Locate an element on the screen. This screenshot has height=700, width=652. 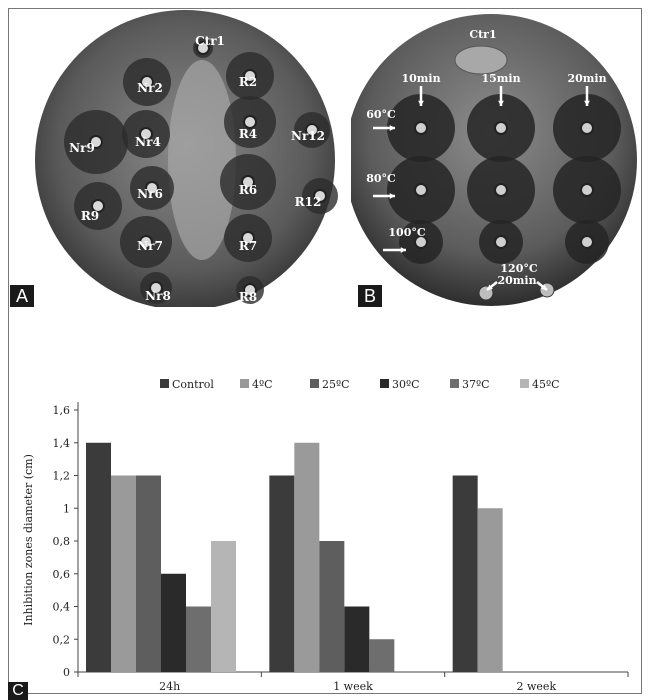
plate-b-label: 80°C is located at coordinates (381, 178).